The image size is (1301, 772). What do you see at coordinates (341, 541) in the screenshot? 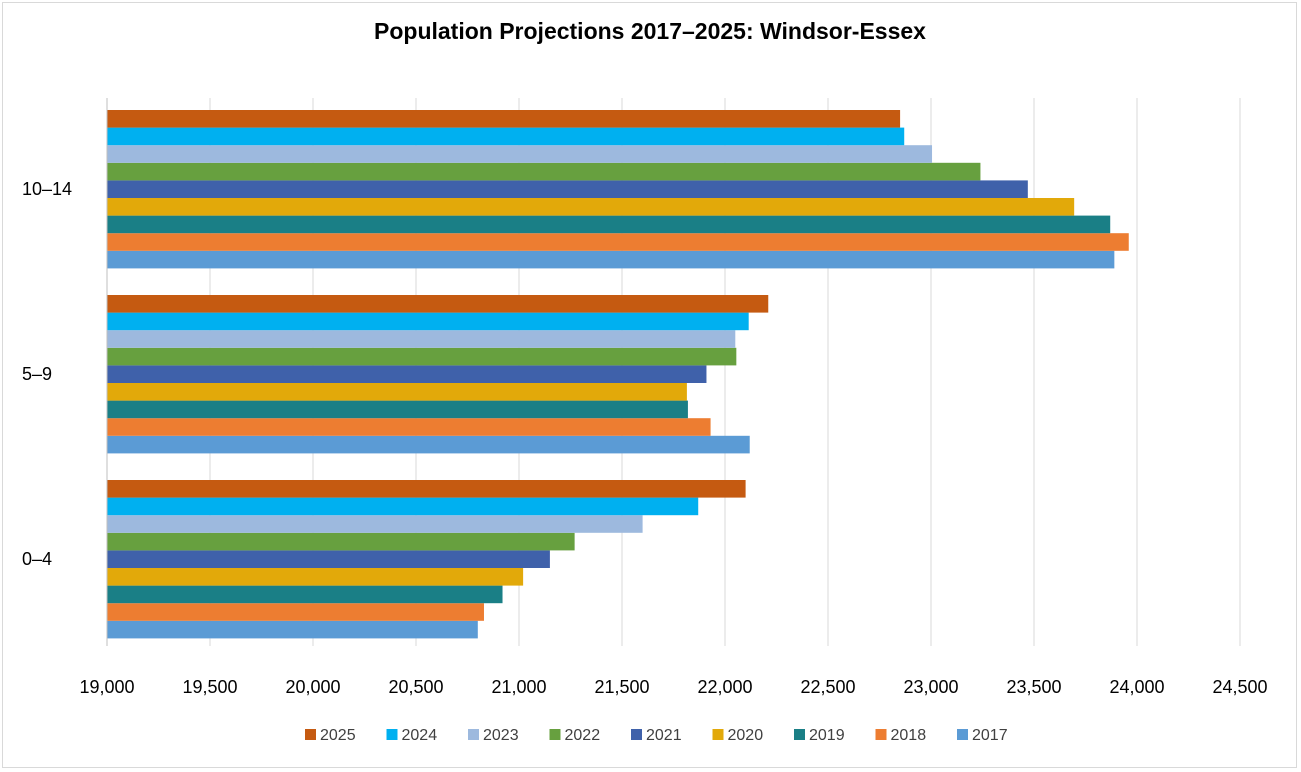
I see `bar-0-4-2022` at bounding box center [341, 541].